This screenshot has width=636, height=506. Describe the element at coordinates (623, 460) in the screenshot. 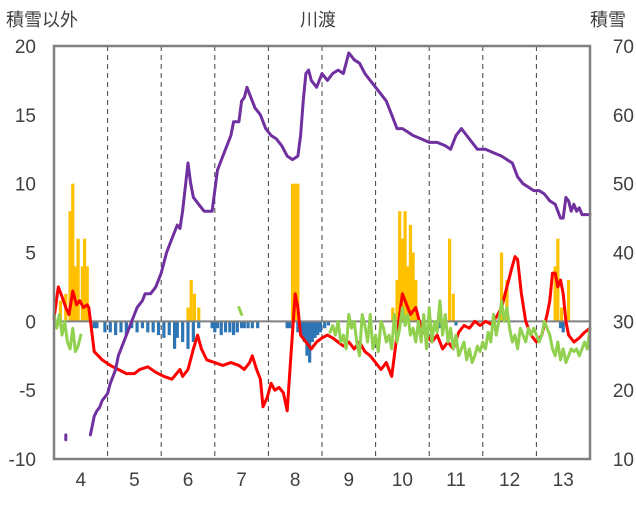

I see `y-right-tick-label: 10` at that location.